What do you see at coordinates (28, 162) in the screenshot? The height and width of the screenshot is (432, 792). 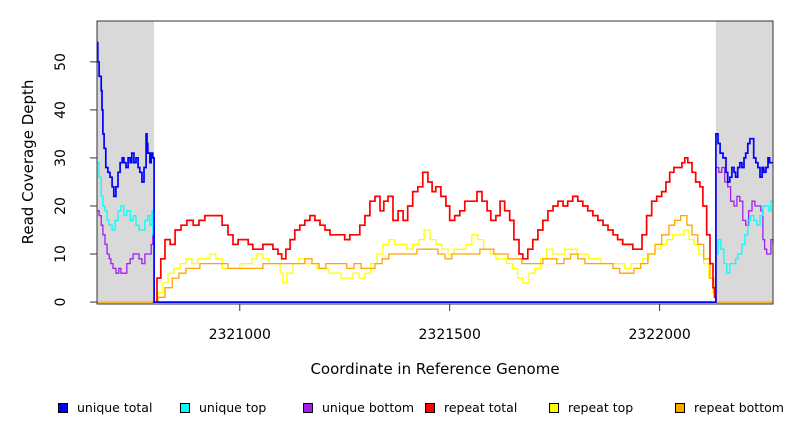 I see `y-axis-title: Read Coverage Depth` at bounding box center [28, 162].